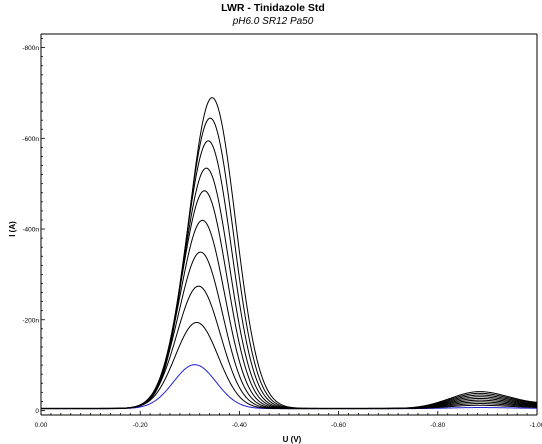 The height and width of the screenshot is (444, 542). What do you see at coordinates (338, 425) in the screenshot?
I see `x-tick-label: -0.60` at bounding box center [338, 425].